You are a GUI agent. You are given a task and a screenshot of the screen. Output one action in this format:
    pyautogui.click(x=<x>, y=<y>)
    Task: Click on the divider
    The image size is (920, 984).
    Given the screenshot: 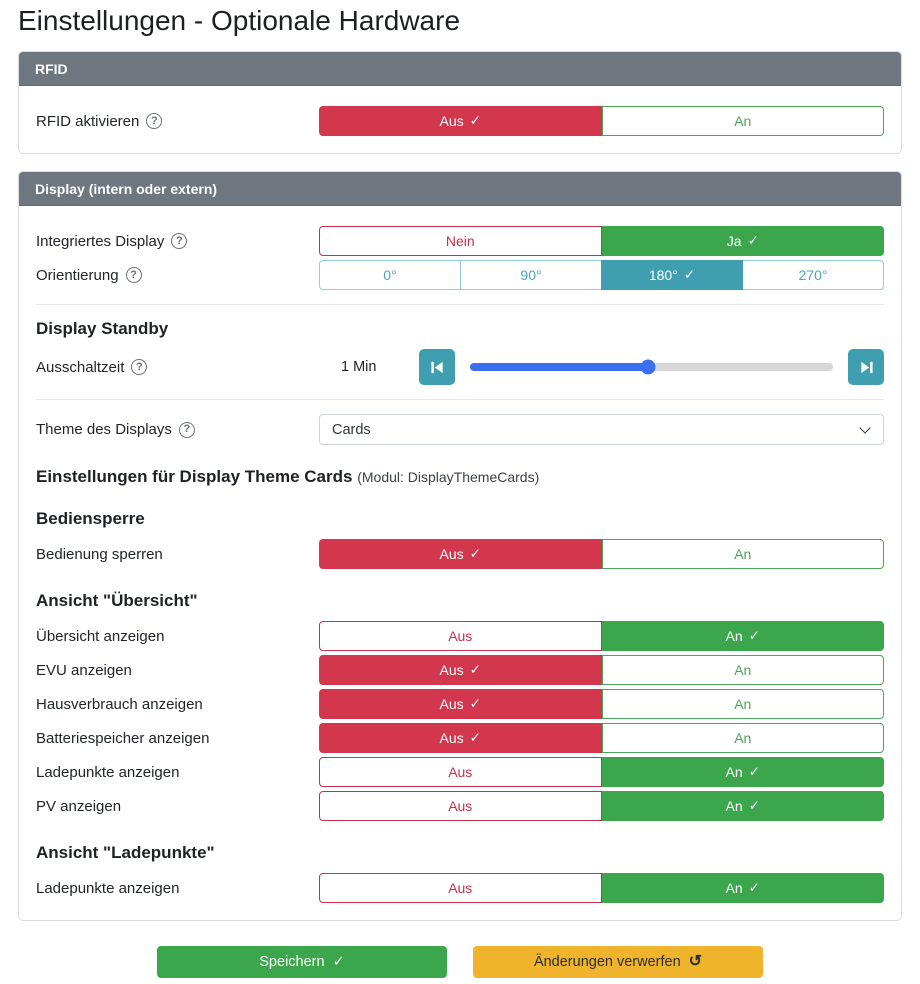 What is the action you would take?
    pyautogui.click(x=460, y=399)
    